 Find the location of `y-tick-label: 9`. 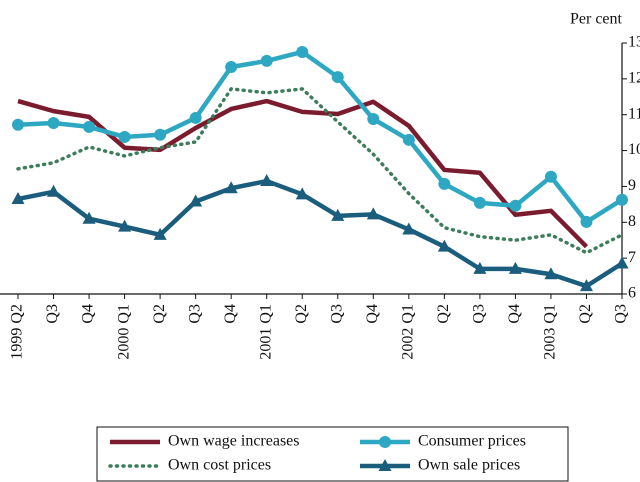

y-tick-label: 9 is located at coordinates (632, 185).